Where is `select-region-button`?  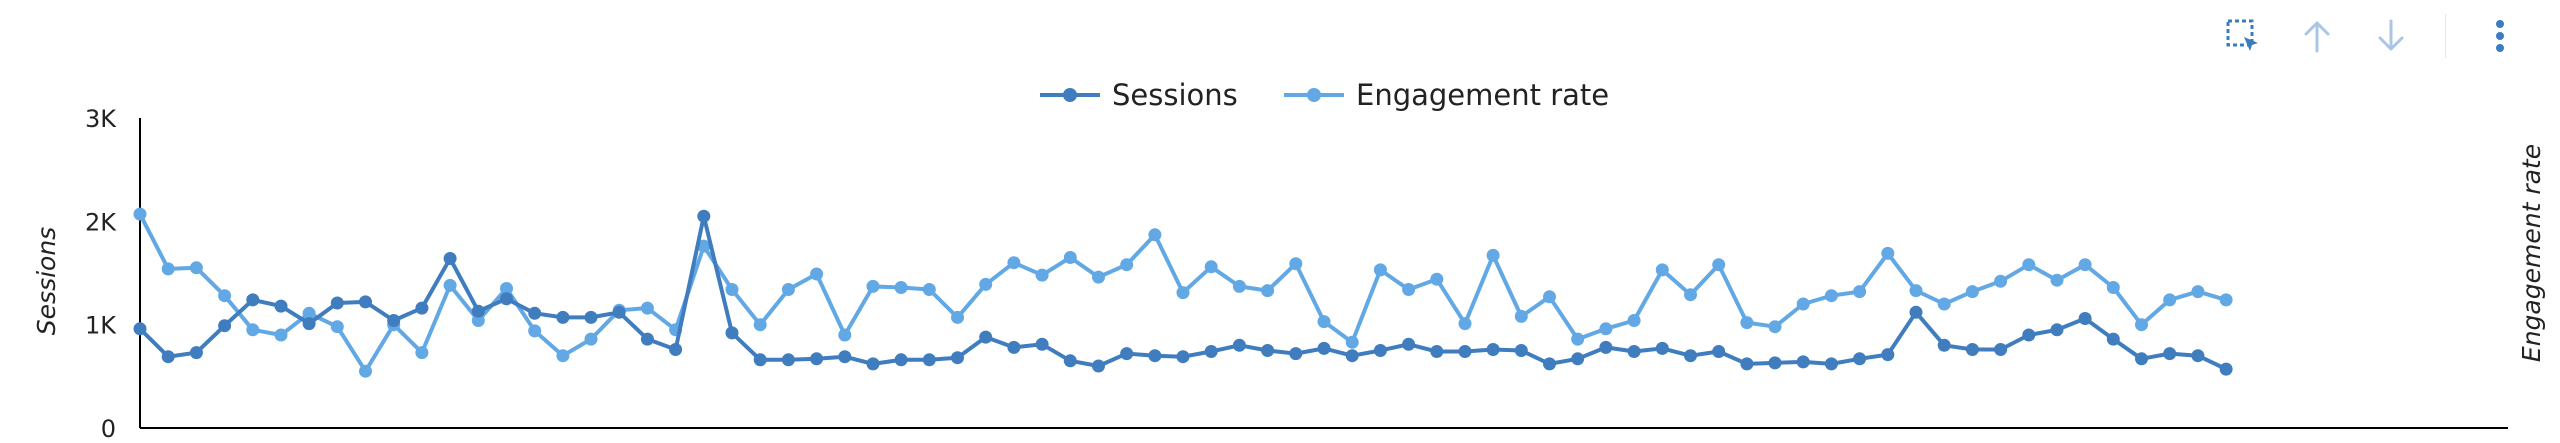
select-region-button is located at coordinates (2243, 36).